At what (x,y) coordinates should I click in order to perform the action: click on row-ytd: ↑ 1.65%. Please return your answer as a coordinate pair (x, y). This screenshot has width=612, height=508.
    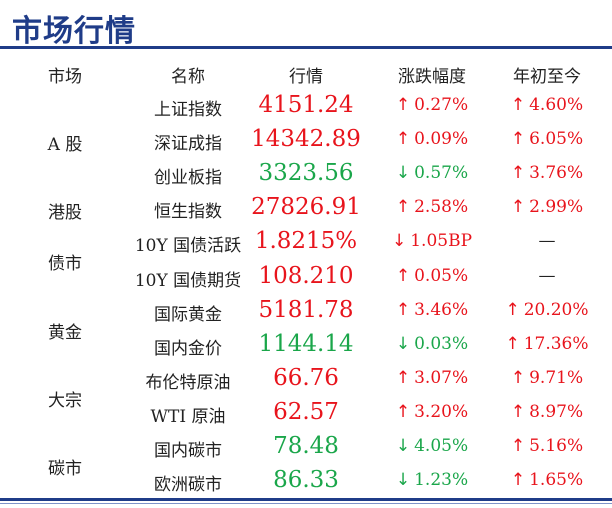
    Looking at the image, I should click on (547, 480).